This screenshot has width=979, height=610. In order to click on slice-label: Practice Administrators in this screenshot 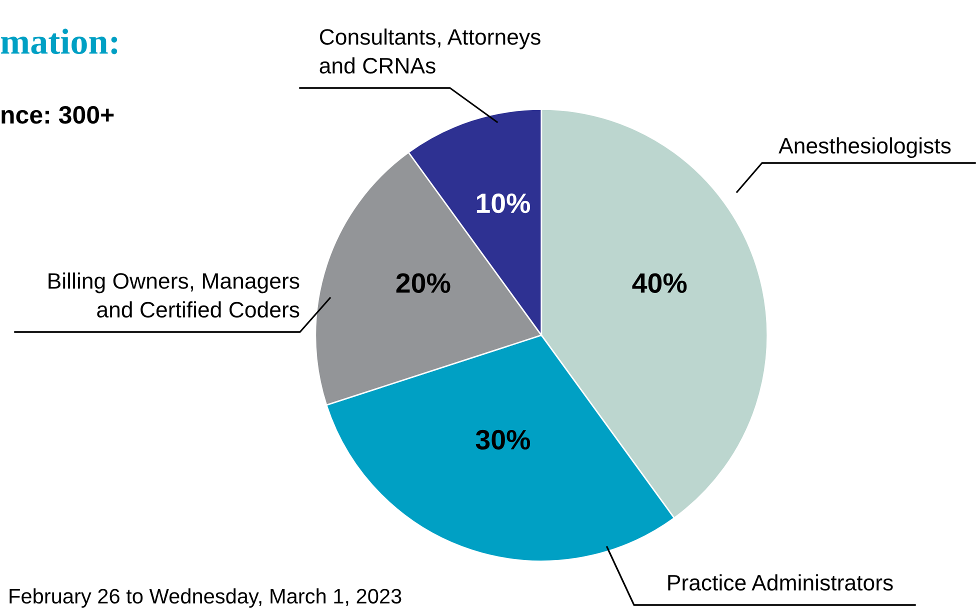, I will do `click(780, 582)`.